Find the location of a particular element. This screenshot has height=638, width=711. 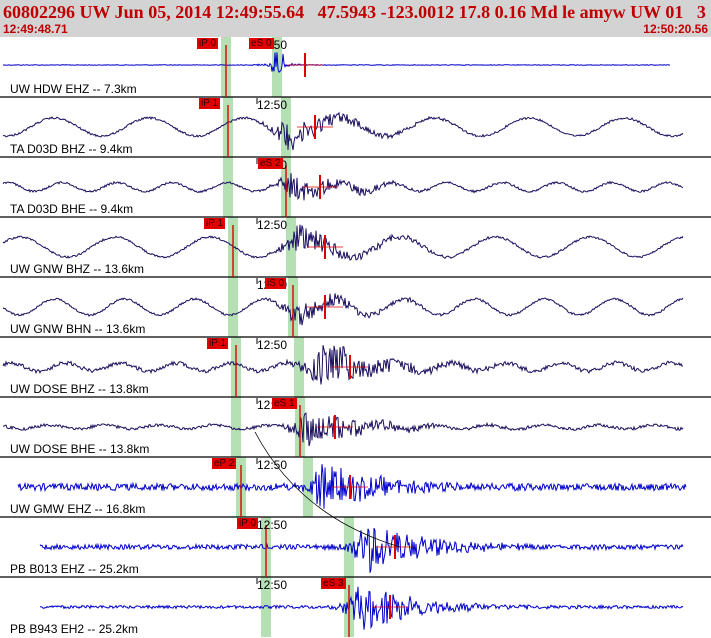

s-pick-flag: eS 1 is located at coordinates (284, 403).